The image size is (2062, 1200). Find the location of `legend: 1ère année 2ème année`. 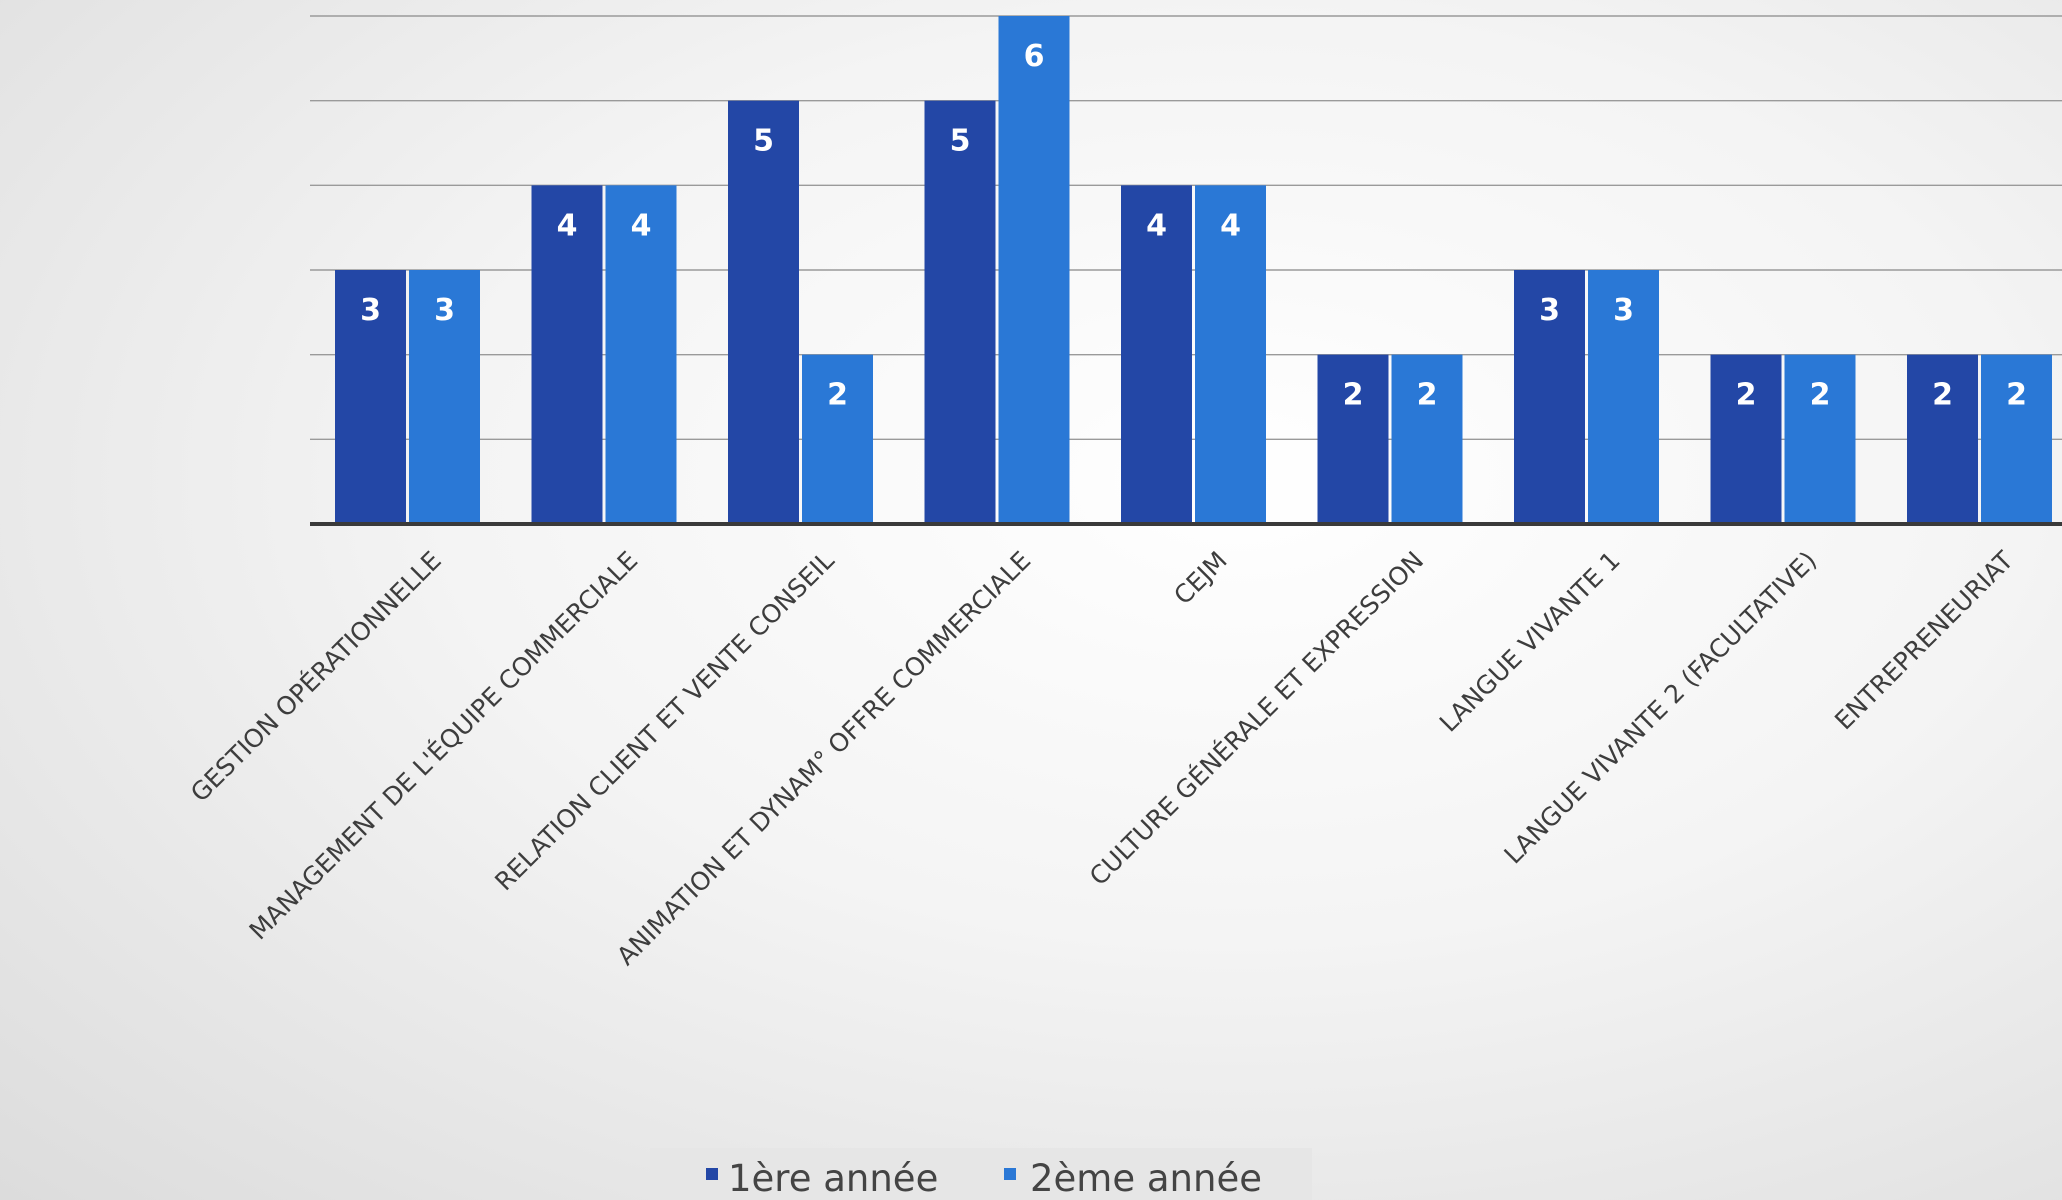

legend: 1ère année 2ème année is located at coordinates (981, 1174).